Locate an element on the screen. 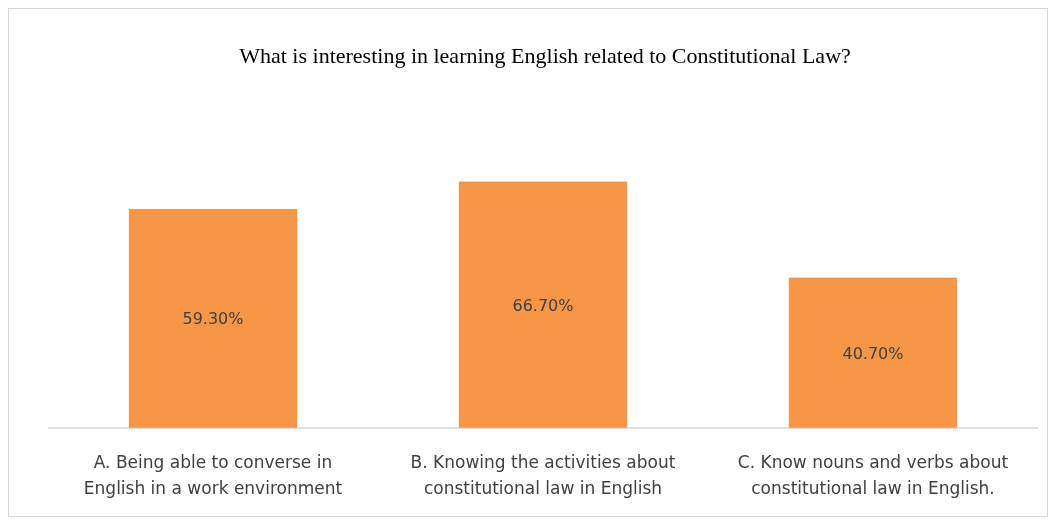  data-label: 66.70% is located at coordinates (543, 305).